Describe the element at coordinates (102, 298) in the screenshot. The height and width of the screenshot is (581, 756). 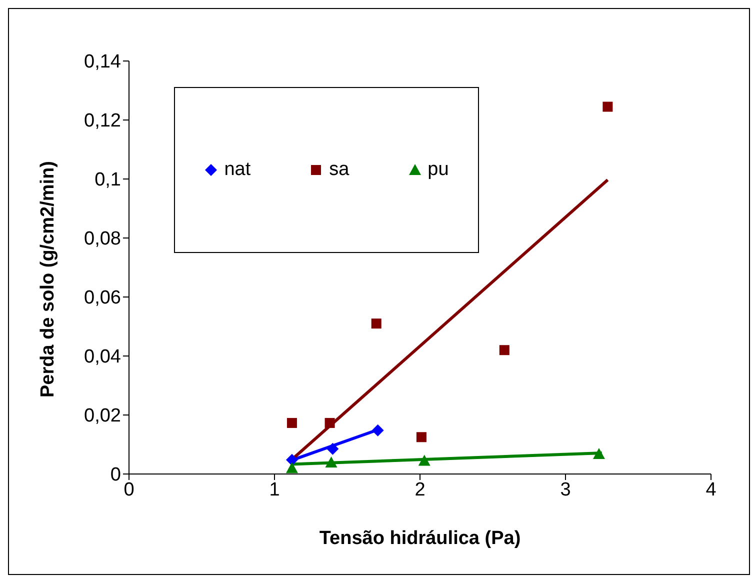
I see `y-tick-label: 0,06` at that location.